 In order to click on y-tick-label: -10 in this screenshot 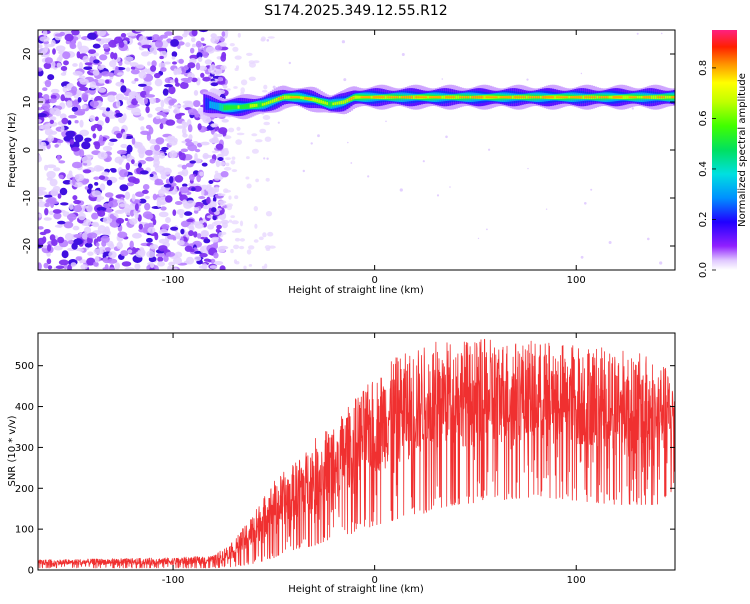, I will do `click(27, 198)`.